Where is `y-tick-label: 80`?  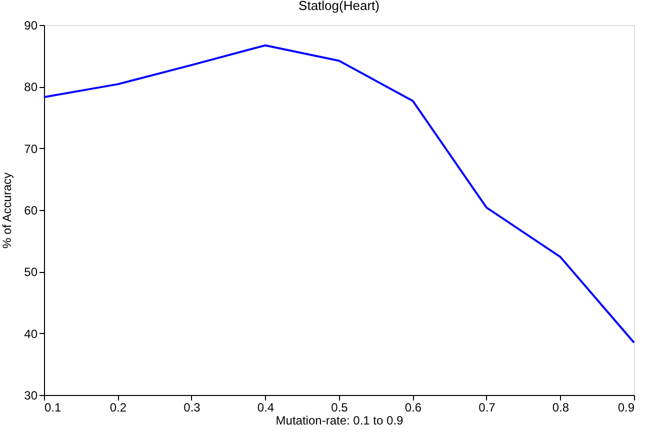
y-tick-label: 80 is located at coordinates (31, 87).